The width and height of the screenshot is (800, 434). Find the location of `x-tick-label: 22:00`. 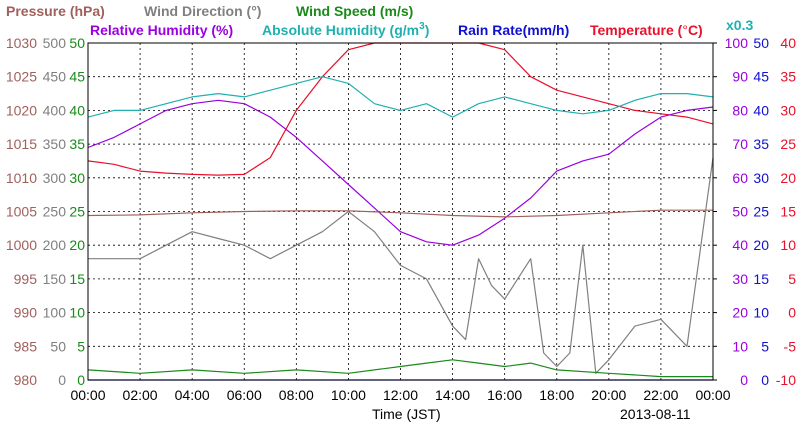

x-tick-label: 22:00 is located at coordinates (660, 395).